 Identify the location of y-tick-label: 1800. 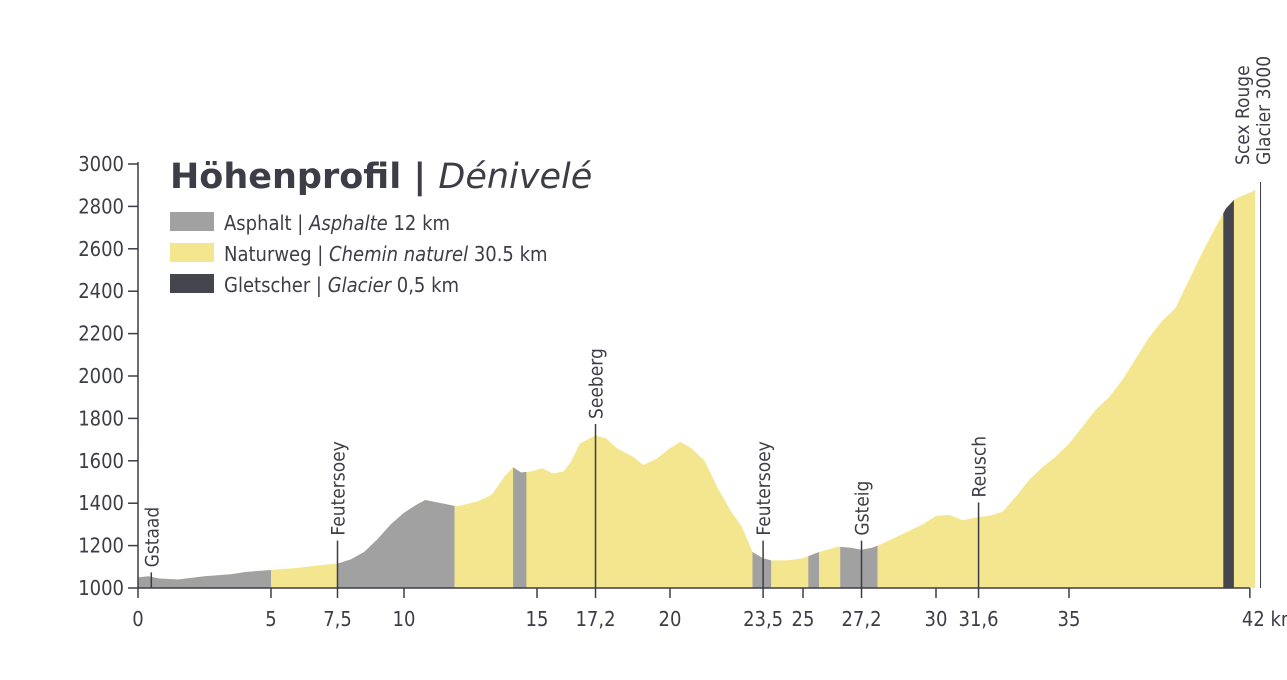
(101, 418).